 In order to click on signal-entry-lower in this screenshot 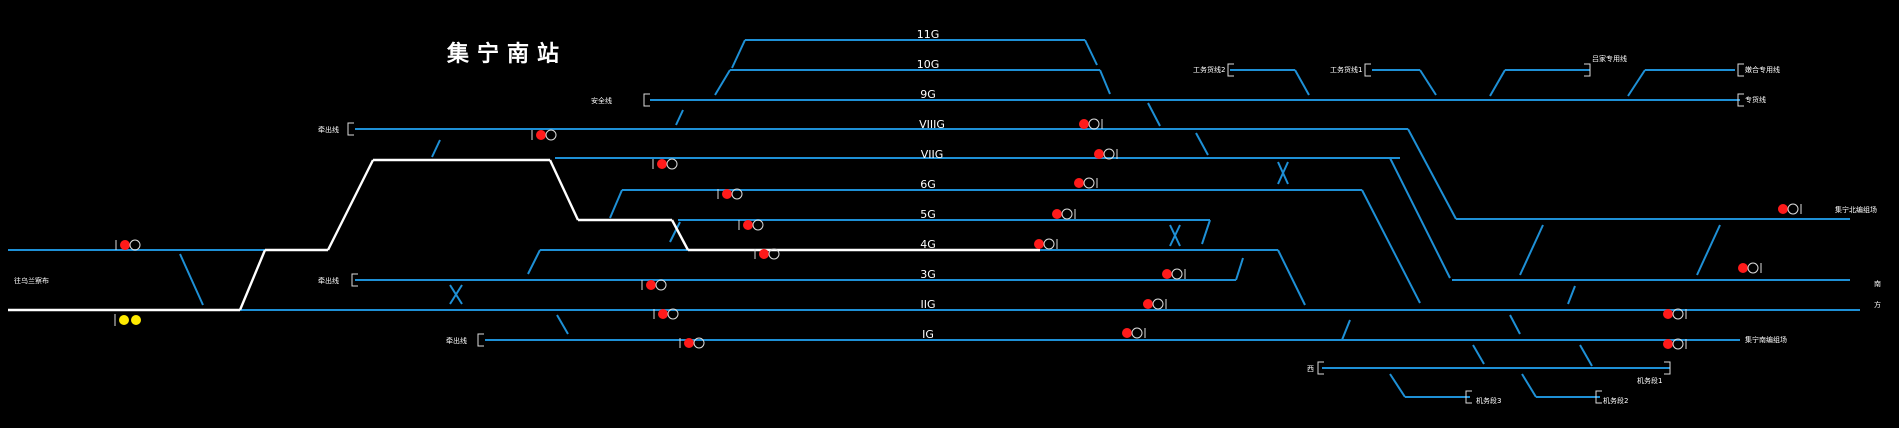, I will do `click(127, 320)`.